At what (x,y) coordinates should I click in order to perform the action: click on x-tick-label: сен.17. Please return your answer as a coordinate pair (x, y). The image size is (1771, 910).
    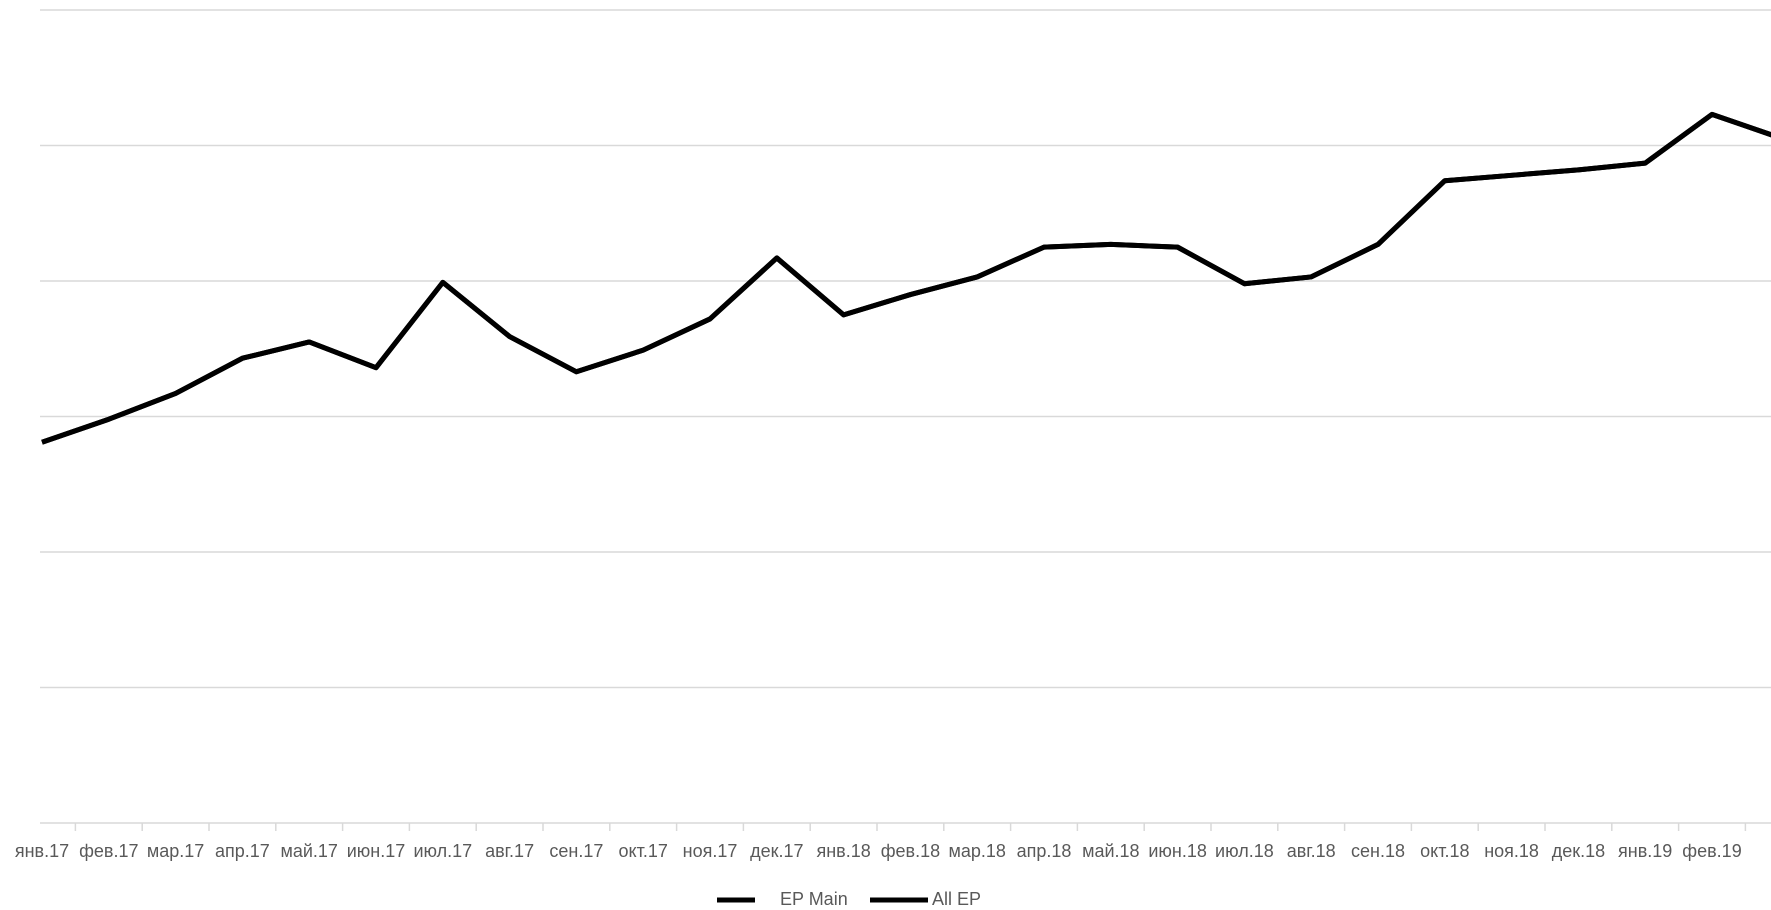
    Looking at the image, I should click on (576, 851).